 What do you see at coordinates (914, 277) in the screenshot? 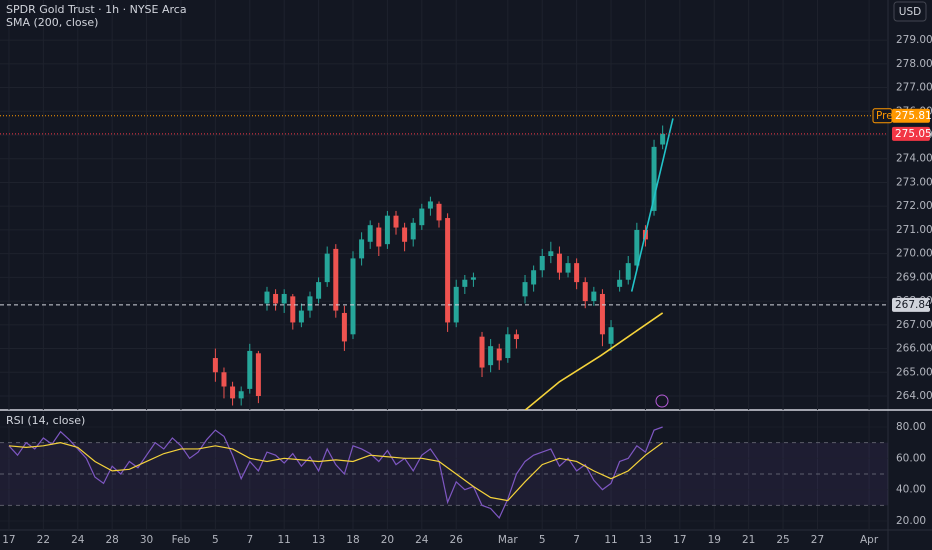
I see `y-tick-label: 269.00` at bounding box center [914, 277].